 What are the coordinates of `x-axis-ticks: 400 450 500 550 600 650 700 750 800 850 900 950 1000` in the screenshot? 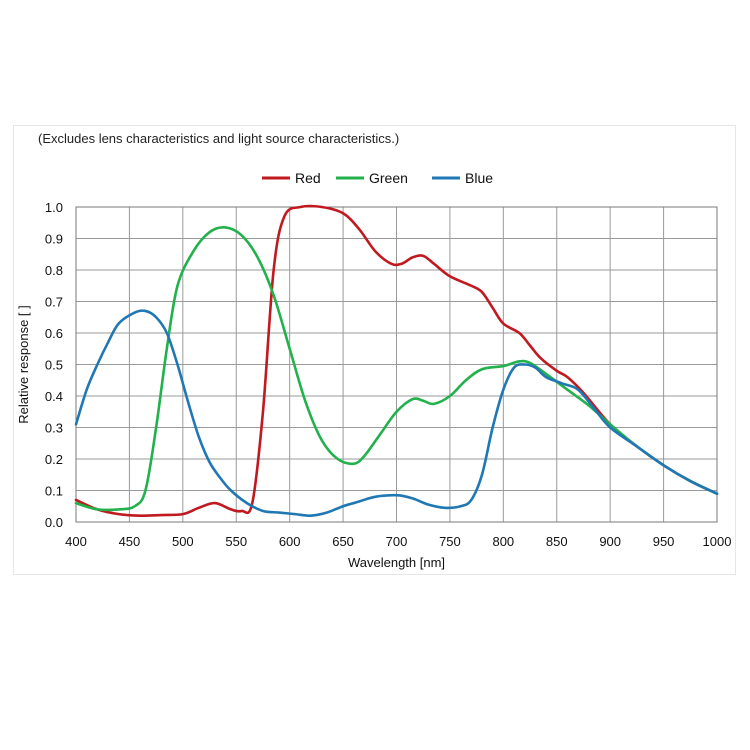 It's located at (398, 541).